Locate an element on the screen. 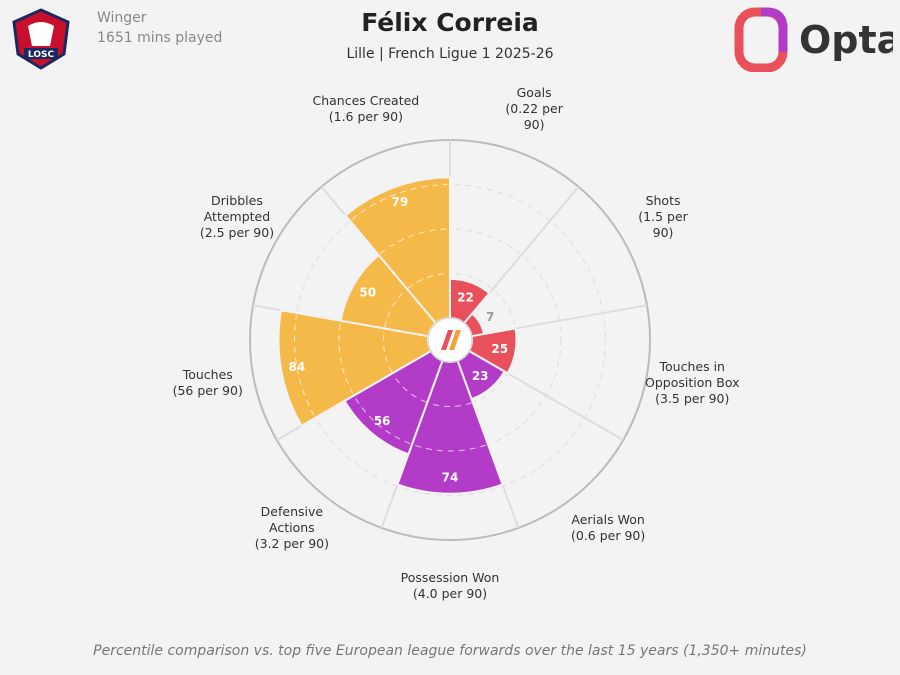 Image resolution: width=900 pixels, height=675 pixels. club-badge: LOSC is located at coordinates (41, 39).